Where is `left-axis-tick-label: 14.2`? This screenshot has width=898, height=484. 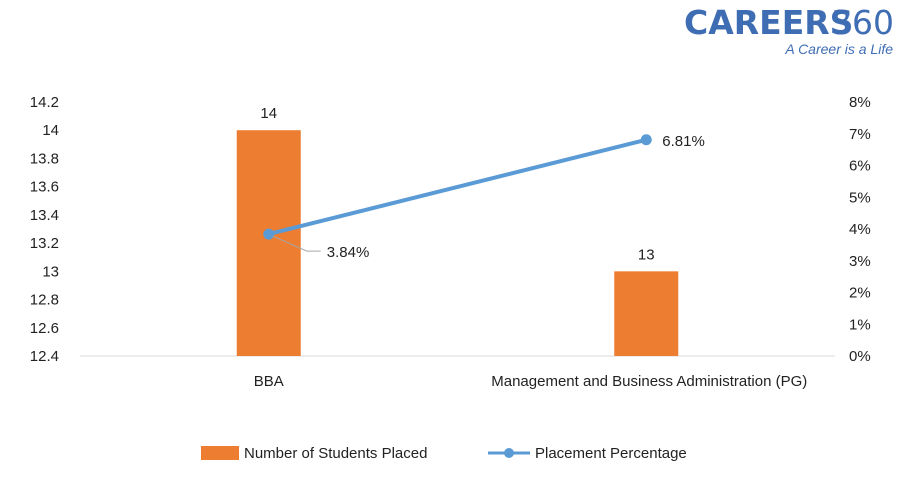 left-axis-tick-label: 14.2 is located at coordinates (44, 102).